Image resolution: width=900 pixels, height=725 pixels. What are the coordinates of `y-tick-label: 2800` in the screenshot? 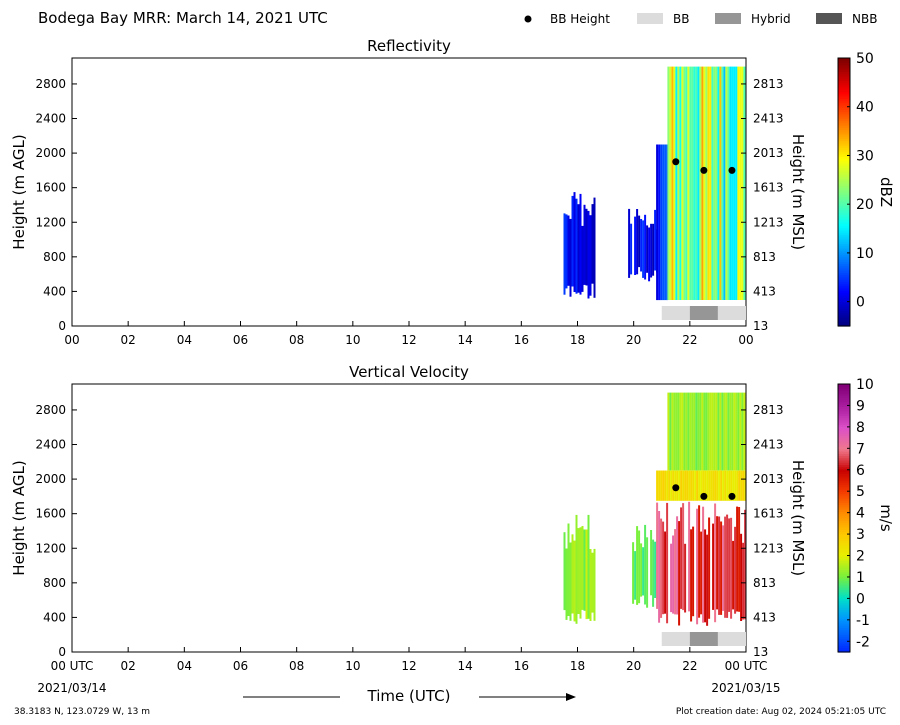 It's located at (50, 410).